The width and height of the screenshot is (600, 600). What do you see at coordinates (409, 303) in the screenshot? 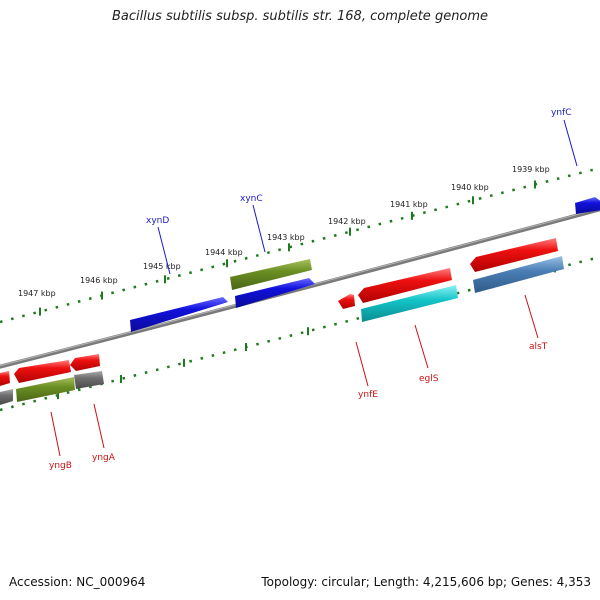
I see `gene-eglS` at bounding box center [409, 303].